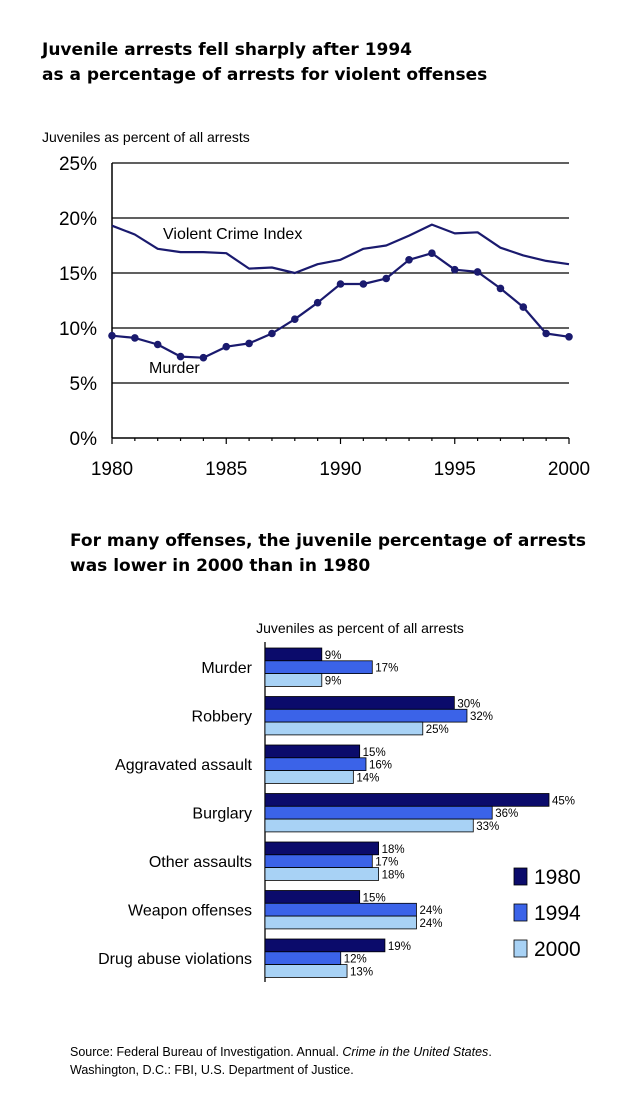  I want to click on bar-weapon-offenses-1994, so click(340, 909).